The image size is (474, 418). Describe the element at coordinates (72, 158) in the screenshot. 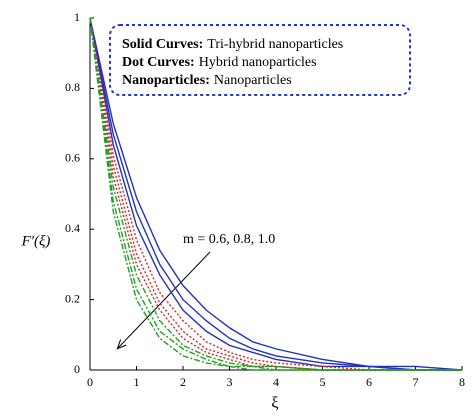

I see `y-tick-label: 0.6` at that location.